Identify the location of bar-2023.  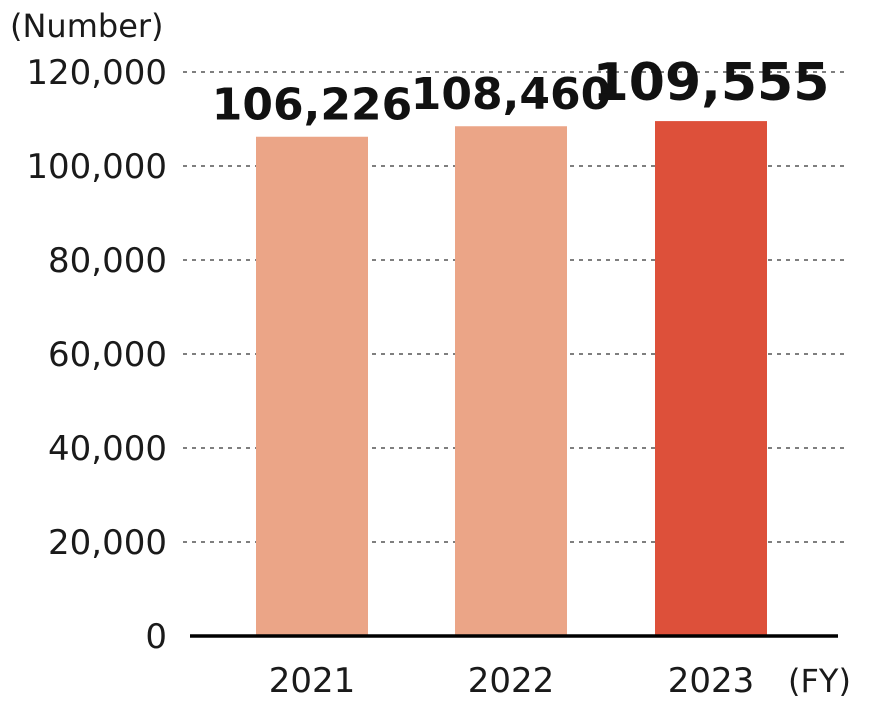
(711, 379).